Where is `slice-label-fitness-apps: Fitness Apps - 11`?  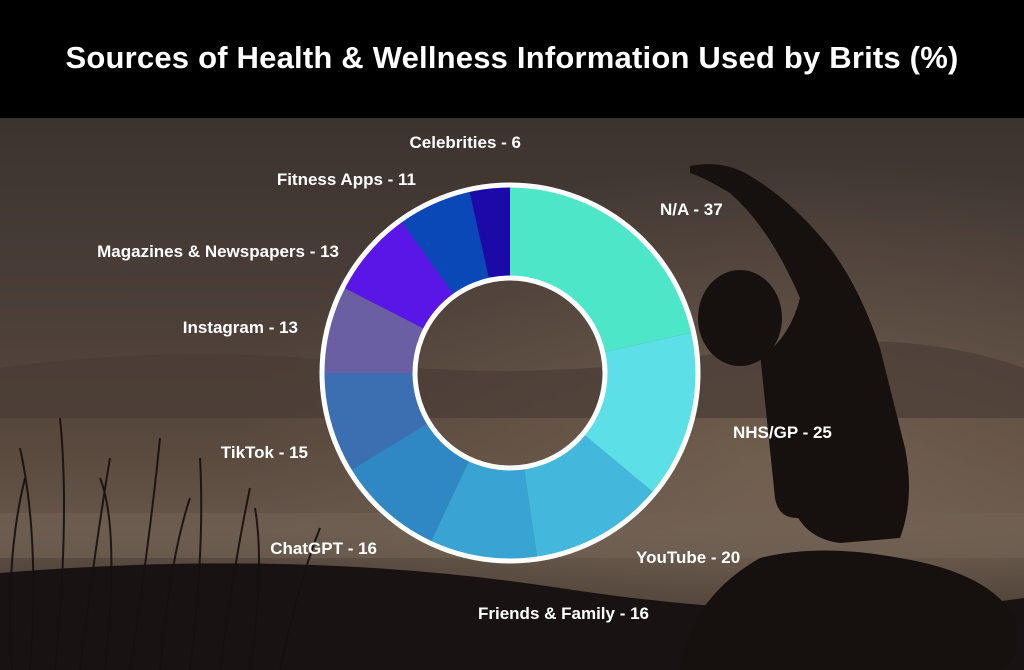
slice-label-fitness-apps: Fitness Apps - 11 is located at coordinates (346, 179).